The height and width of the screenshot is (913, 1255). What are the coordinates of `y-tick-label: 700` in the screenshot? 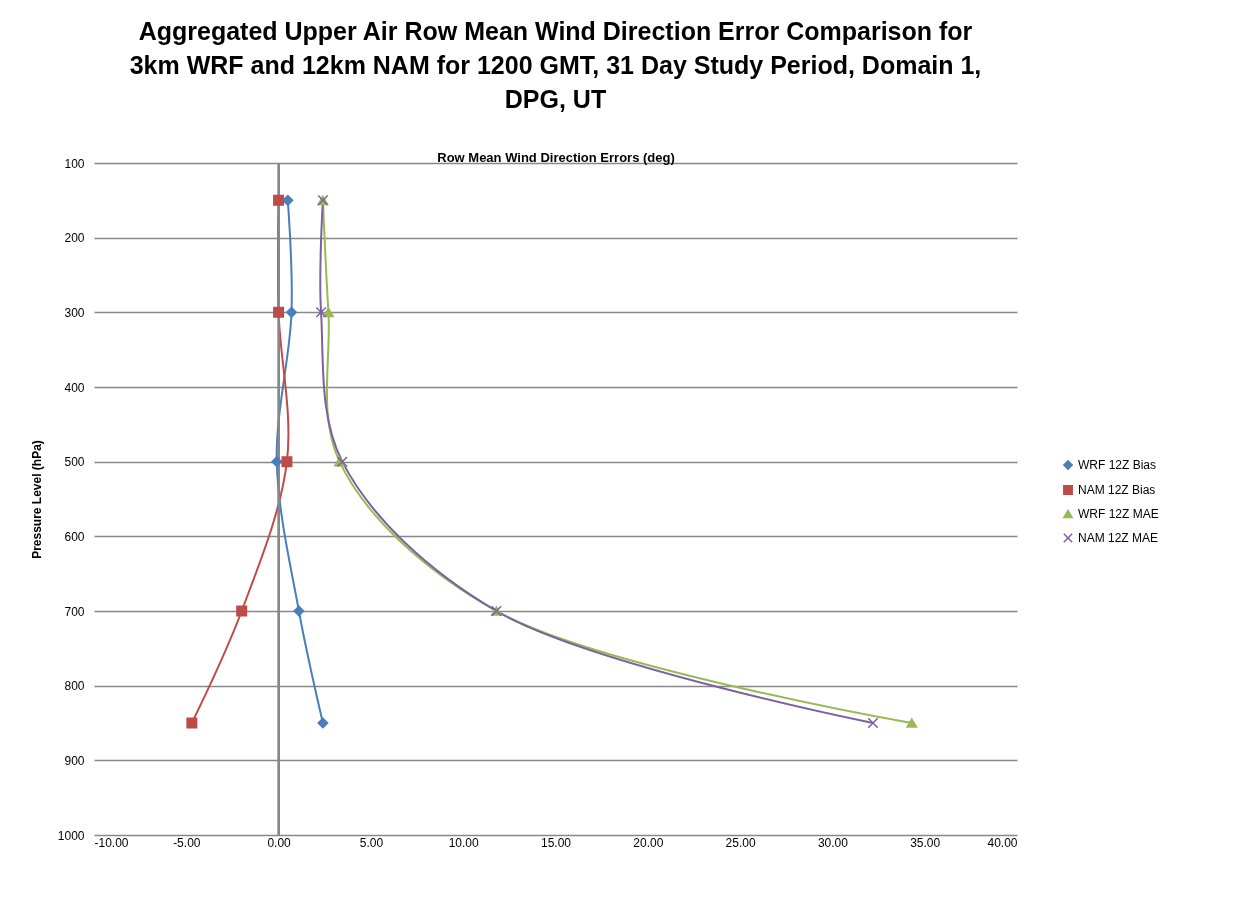 It's located at (74, 611).